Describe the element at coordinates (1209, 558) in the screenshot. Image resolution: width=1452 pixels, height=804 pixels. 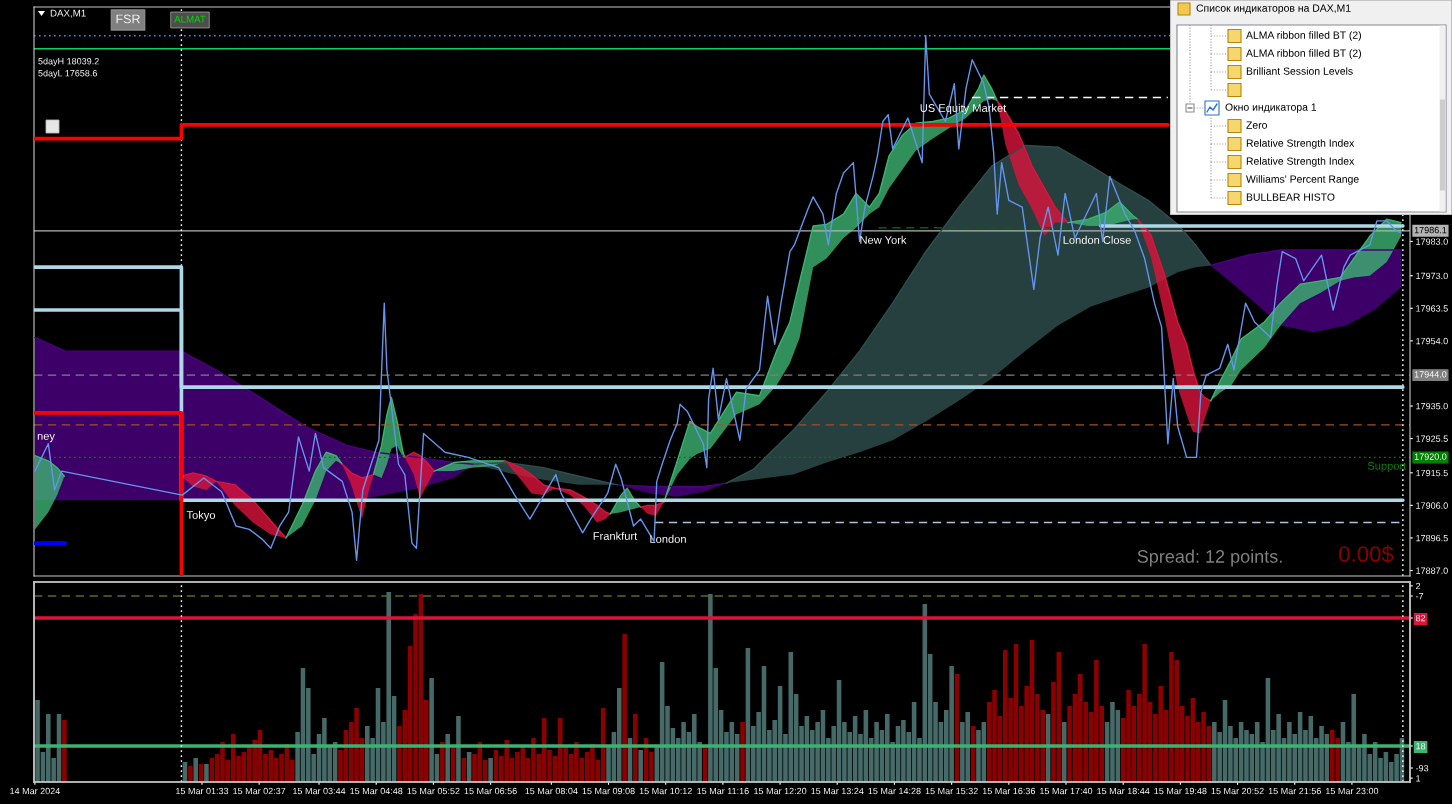
I see `annotation: Spread: 12 points.` at that location.